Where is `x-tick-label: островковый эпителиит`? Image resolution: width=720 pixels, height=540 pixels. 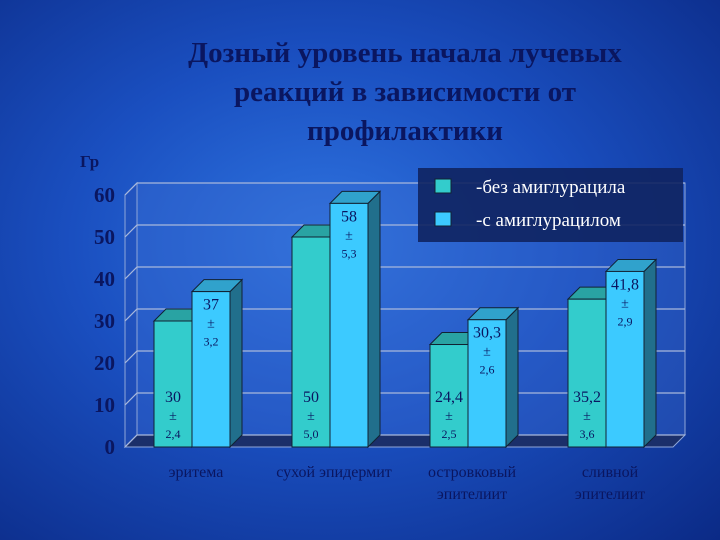 x-tick-label: островковый эпителиит is located at coordinates (472, 483).